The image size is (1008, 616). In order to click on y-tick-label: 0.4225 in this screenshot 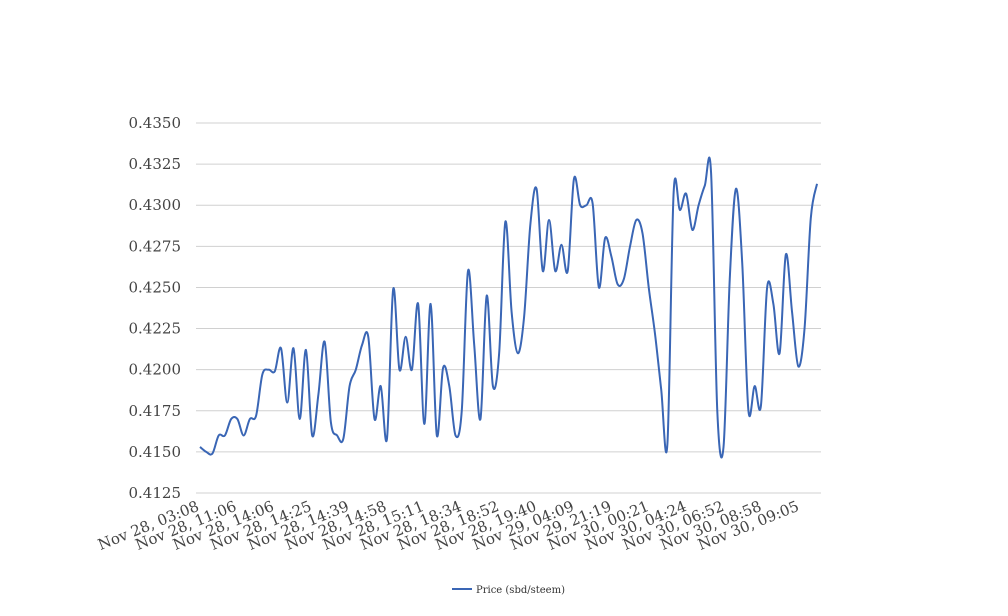, I will do `click(155, 329)`.